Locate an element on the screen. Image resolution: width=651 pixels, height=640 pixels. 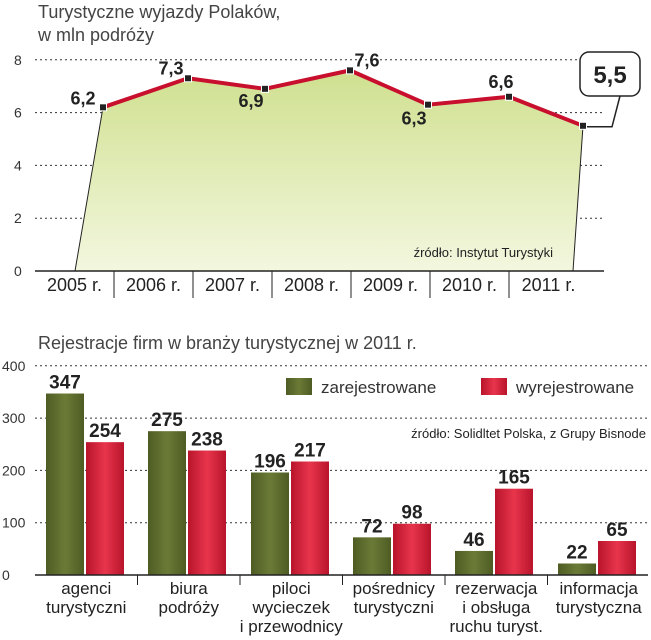
chart2-category-label: agenci is located at coordinates (86, 588).